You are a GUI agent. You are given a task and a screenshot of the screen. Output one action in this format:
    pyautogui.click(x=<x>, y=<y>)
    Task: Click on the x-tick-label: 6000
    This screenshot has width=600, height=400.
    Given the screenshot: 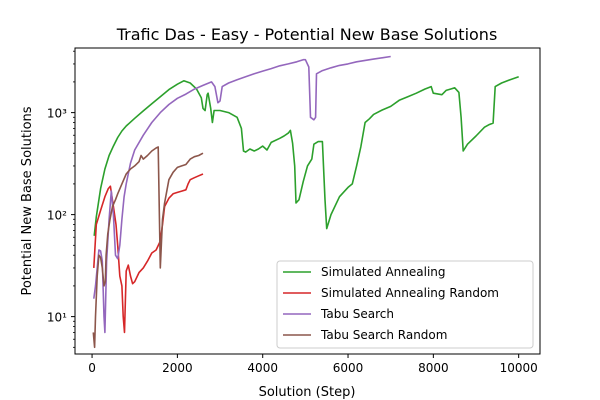 What is the action you would take?
    pyautogui.click(x=348, y=368)
    